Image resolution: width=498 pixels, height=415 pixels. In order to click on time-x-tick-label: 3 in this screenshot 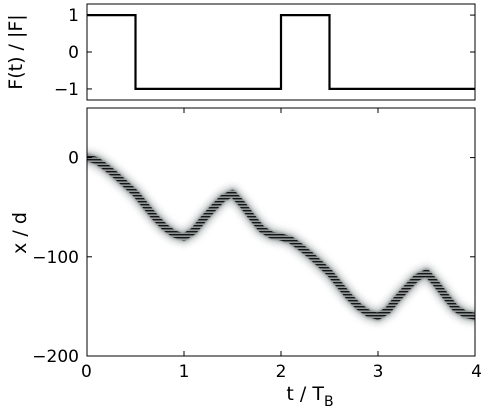, I will do `click(378, 372)`.